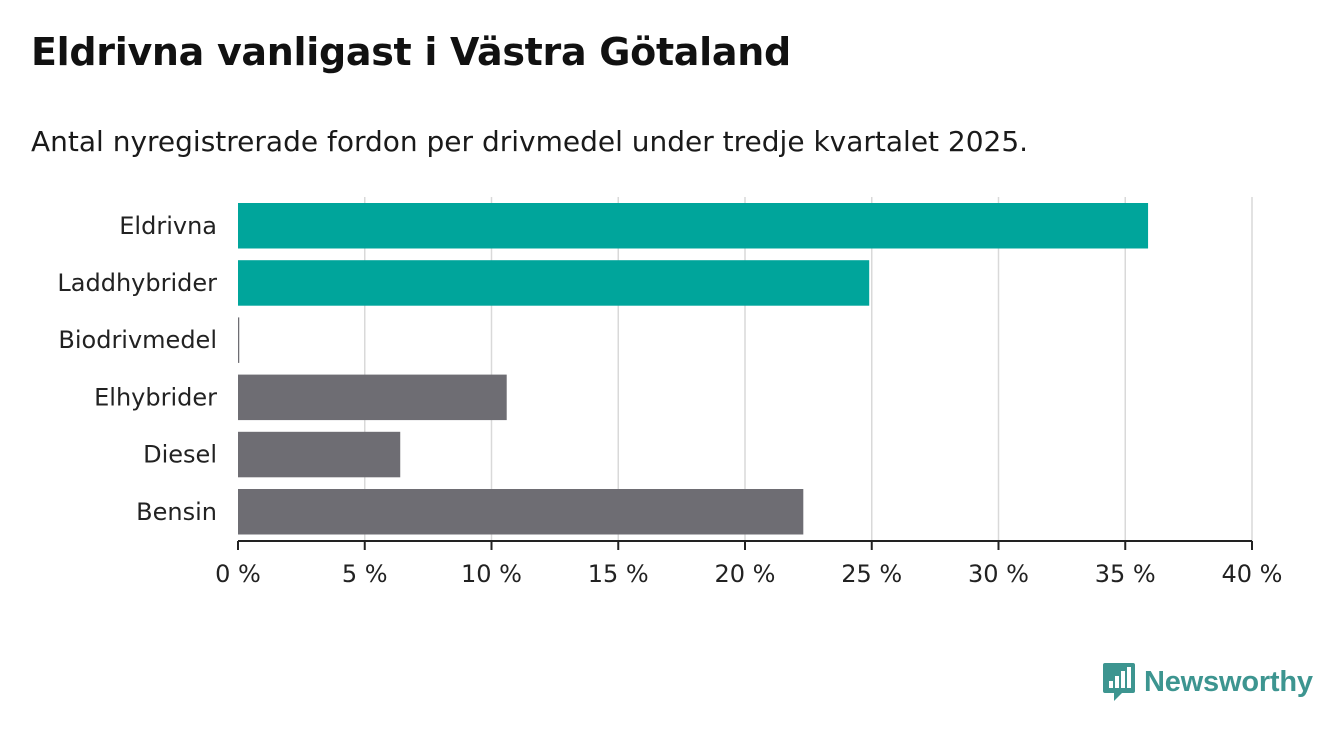 The height and width of the screenshot is (733, 1340). I want to click on category-label: Elhybrider, so click(155, 397).